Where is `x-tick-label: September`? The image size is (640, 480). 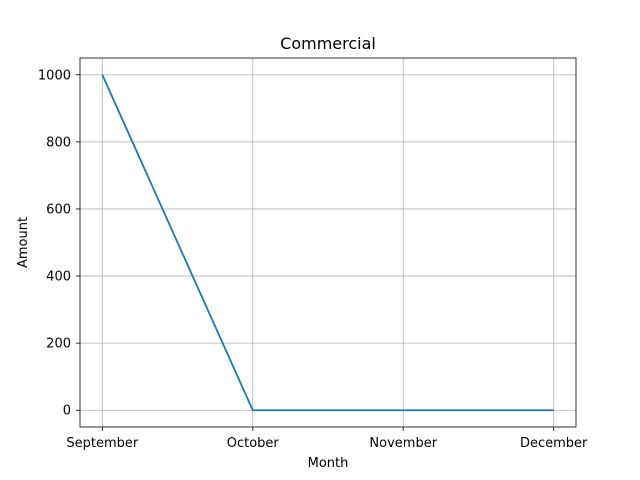 x-tick-label: September is located at coordinates (102, 443).